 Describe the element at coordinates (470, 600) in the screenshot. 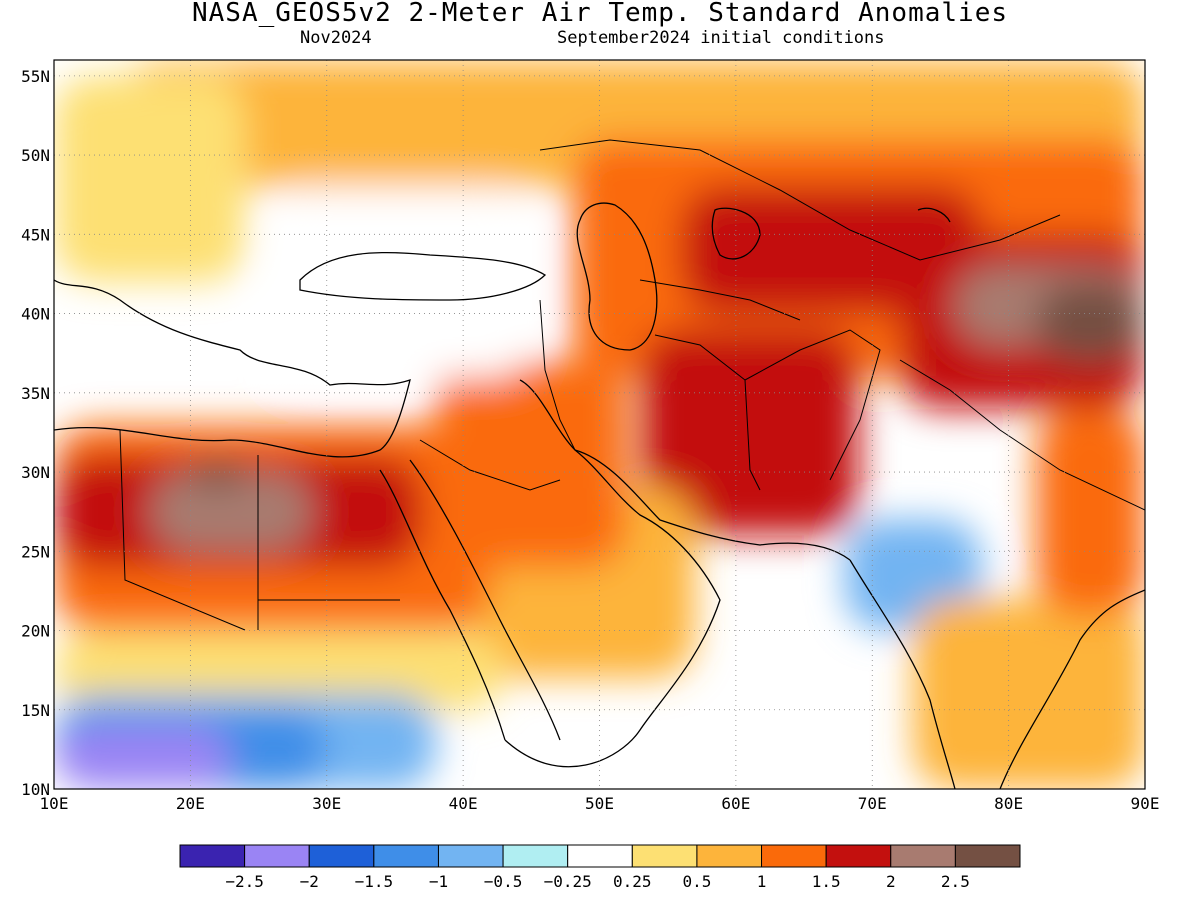

I see `red-sea-coast` at that location.